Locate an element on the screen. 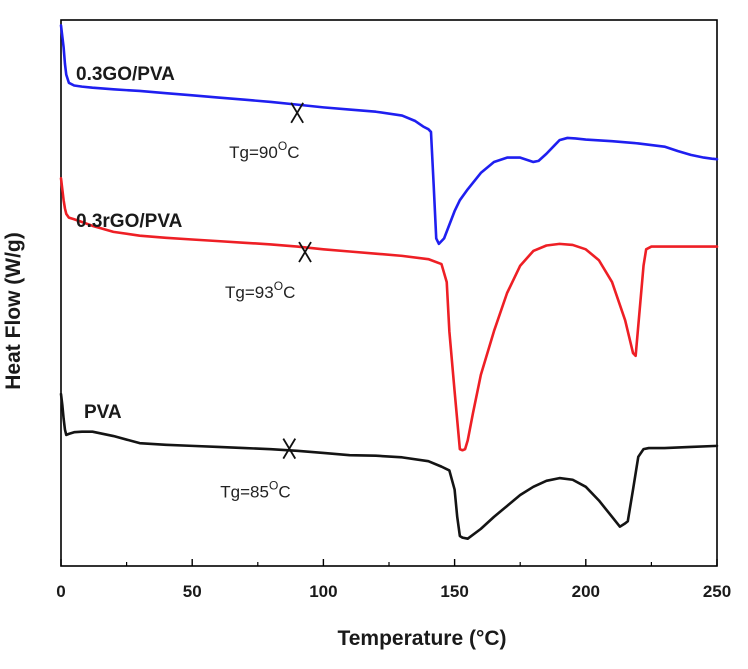 The height and width of the screenshot is (669, 748). x-tick-label: 50 is located at coordinates (192, 591).